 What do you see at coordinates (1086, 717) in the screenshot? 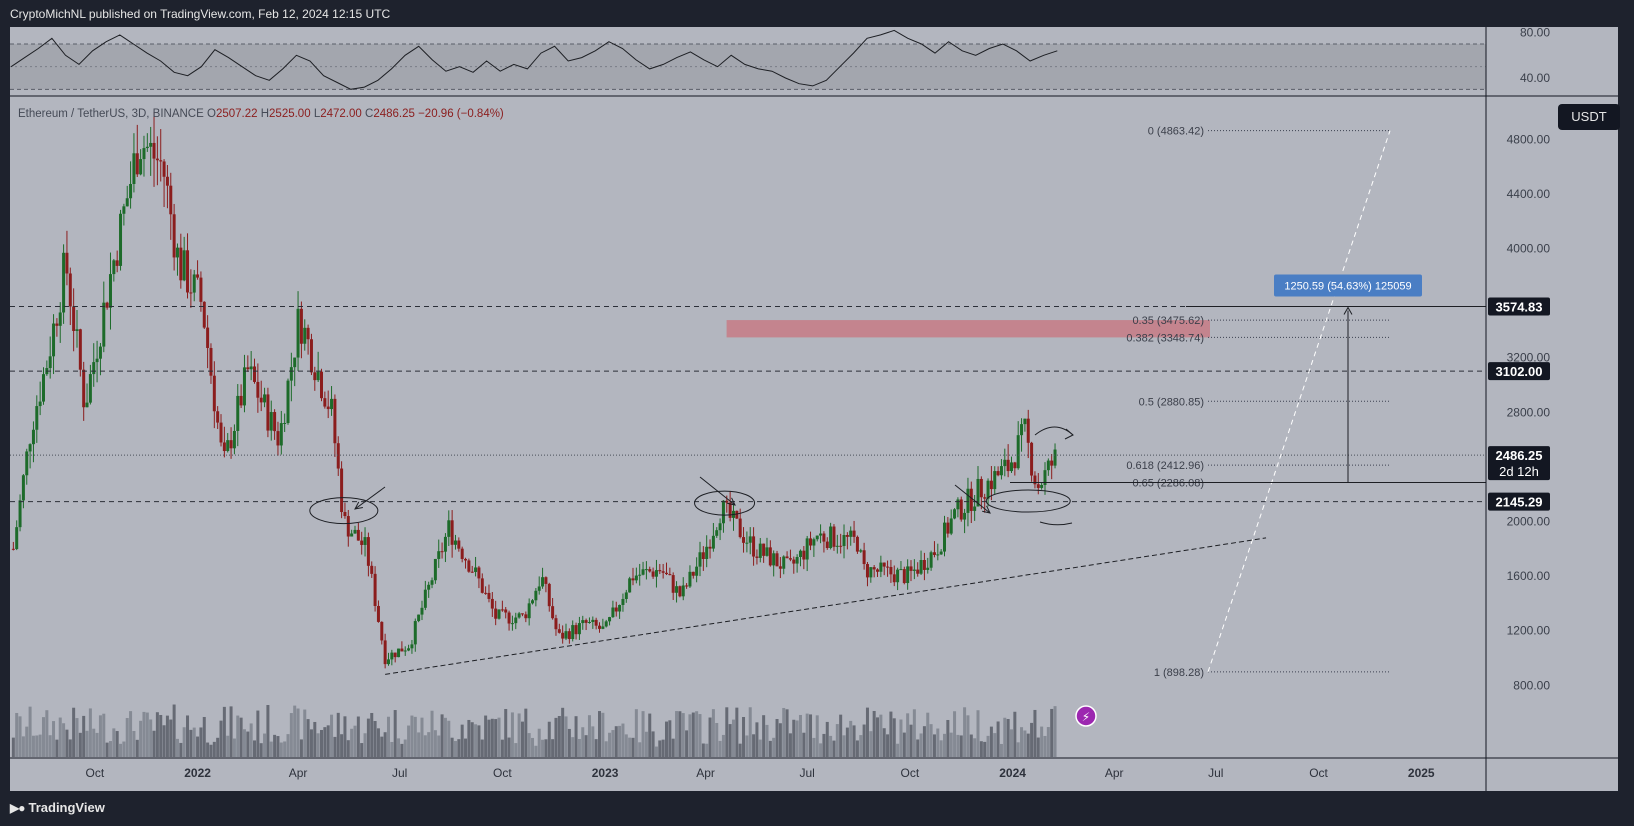
I see `lightning-icon-glyph: ⚡` at bounding box center [1086, 717].